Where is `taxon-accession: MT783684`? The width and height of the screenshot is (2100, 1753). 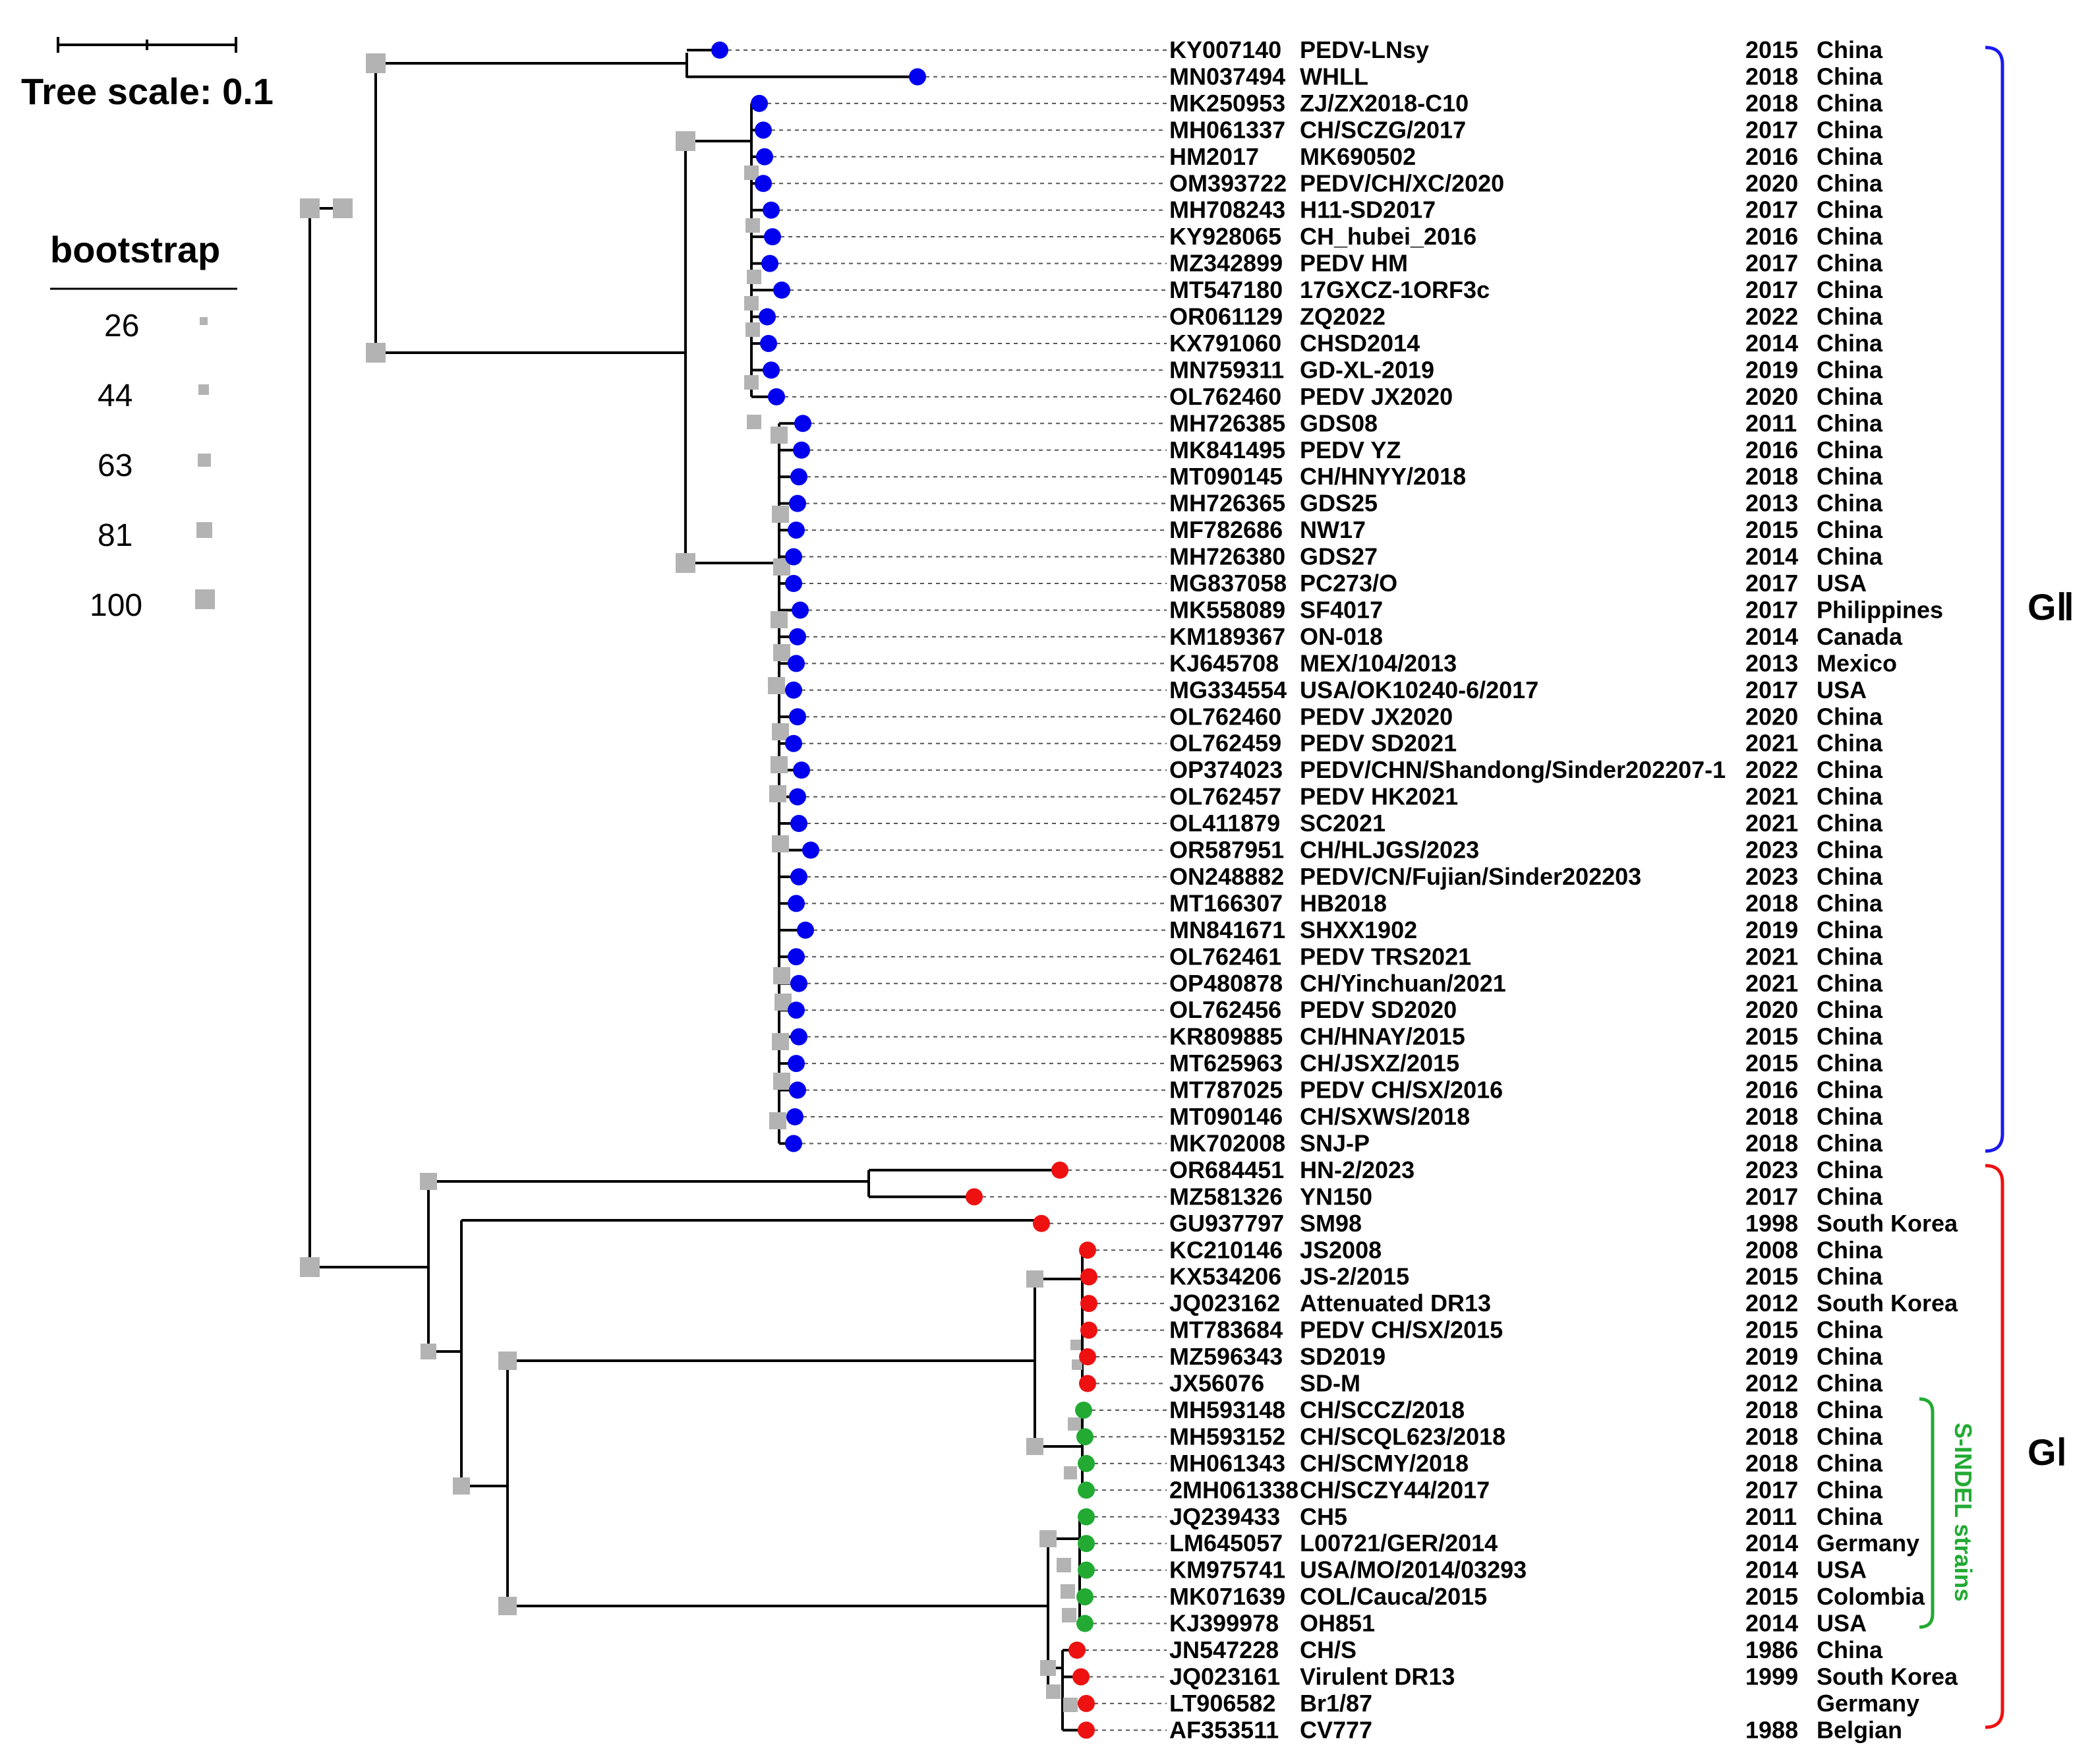 taxon-accession: MT783684 is located at coordinates (1226, 1330).